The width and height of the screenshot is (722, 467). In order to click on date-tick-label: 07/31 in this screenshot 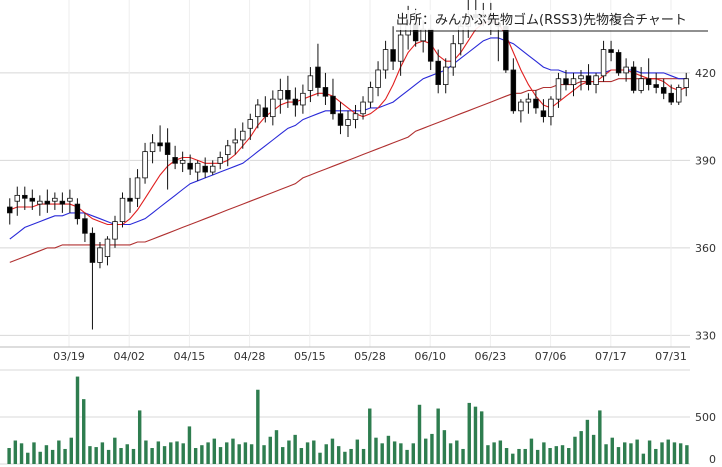, I will do `click(671, 356)`.